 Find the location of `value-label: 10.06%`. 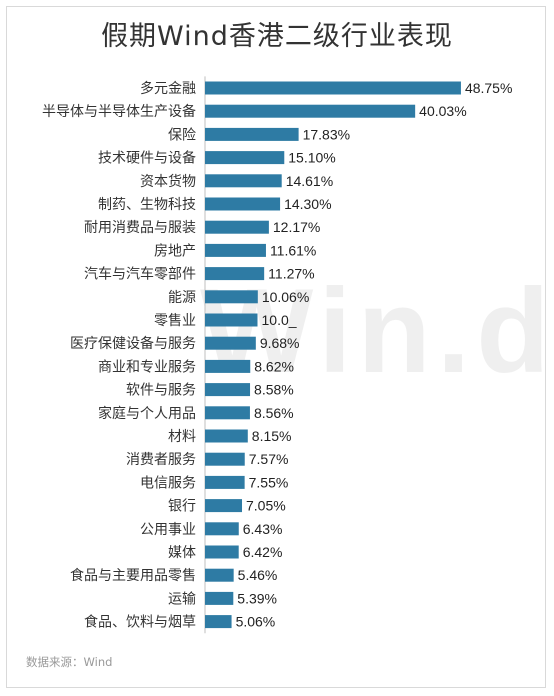

value-label: 10.06% is located at coordinates (285, 297).